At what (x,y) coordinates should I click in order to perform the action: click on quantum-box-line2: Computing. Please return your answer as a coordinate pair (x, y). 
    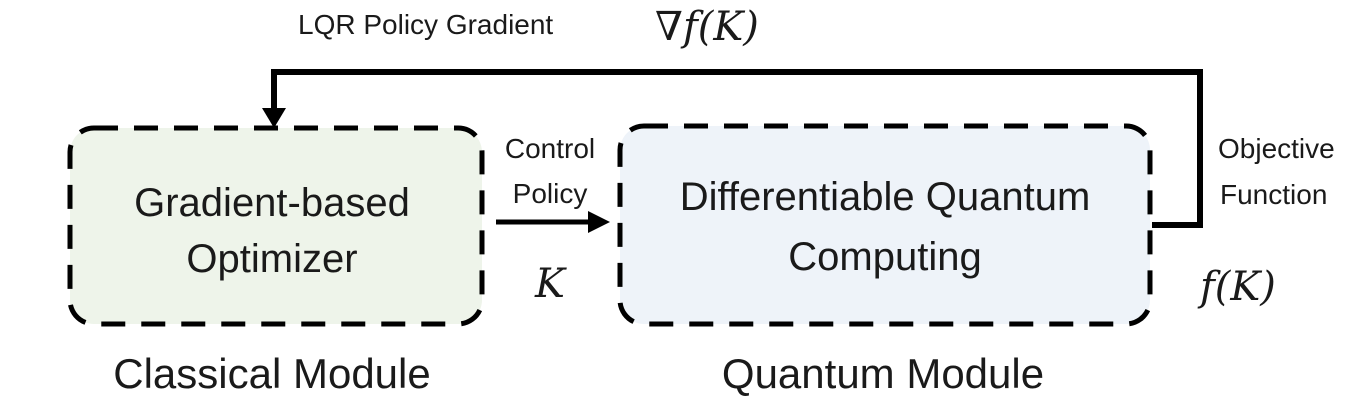
    Looking at the image, I should click on (884, 257).